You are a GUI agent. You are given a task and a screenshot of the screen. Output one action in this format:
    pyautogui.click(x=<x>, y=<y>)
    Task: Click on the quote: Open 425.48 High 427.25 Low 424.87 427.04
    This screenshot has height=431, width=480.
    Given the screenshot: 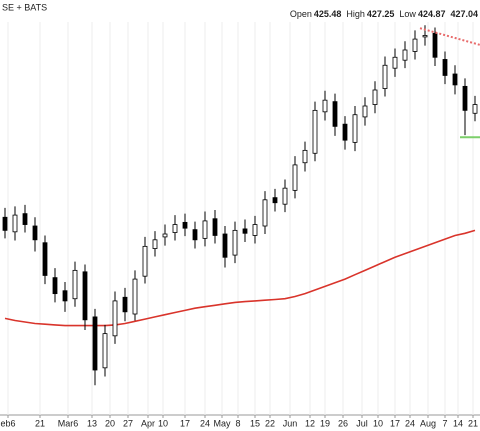 What is the action you would take?
    pyautogui.click(x=384, y=14)
    